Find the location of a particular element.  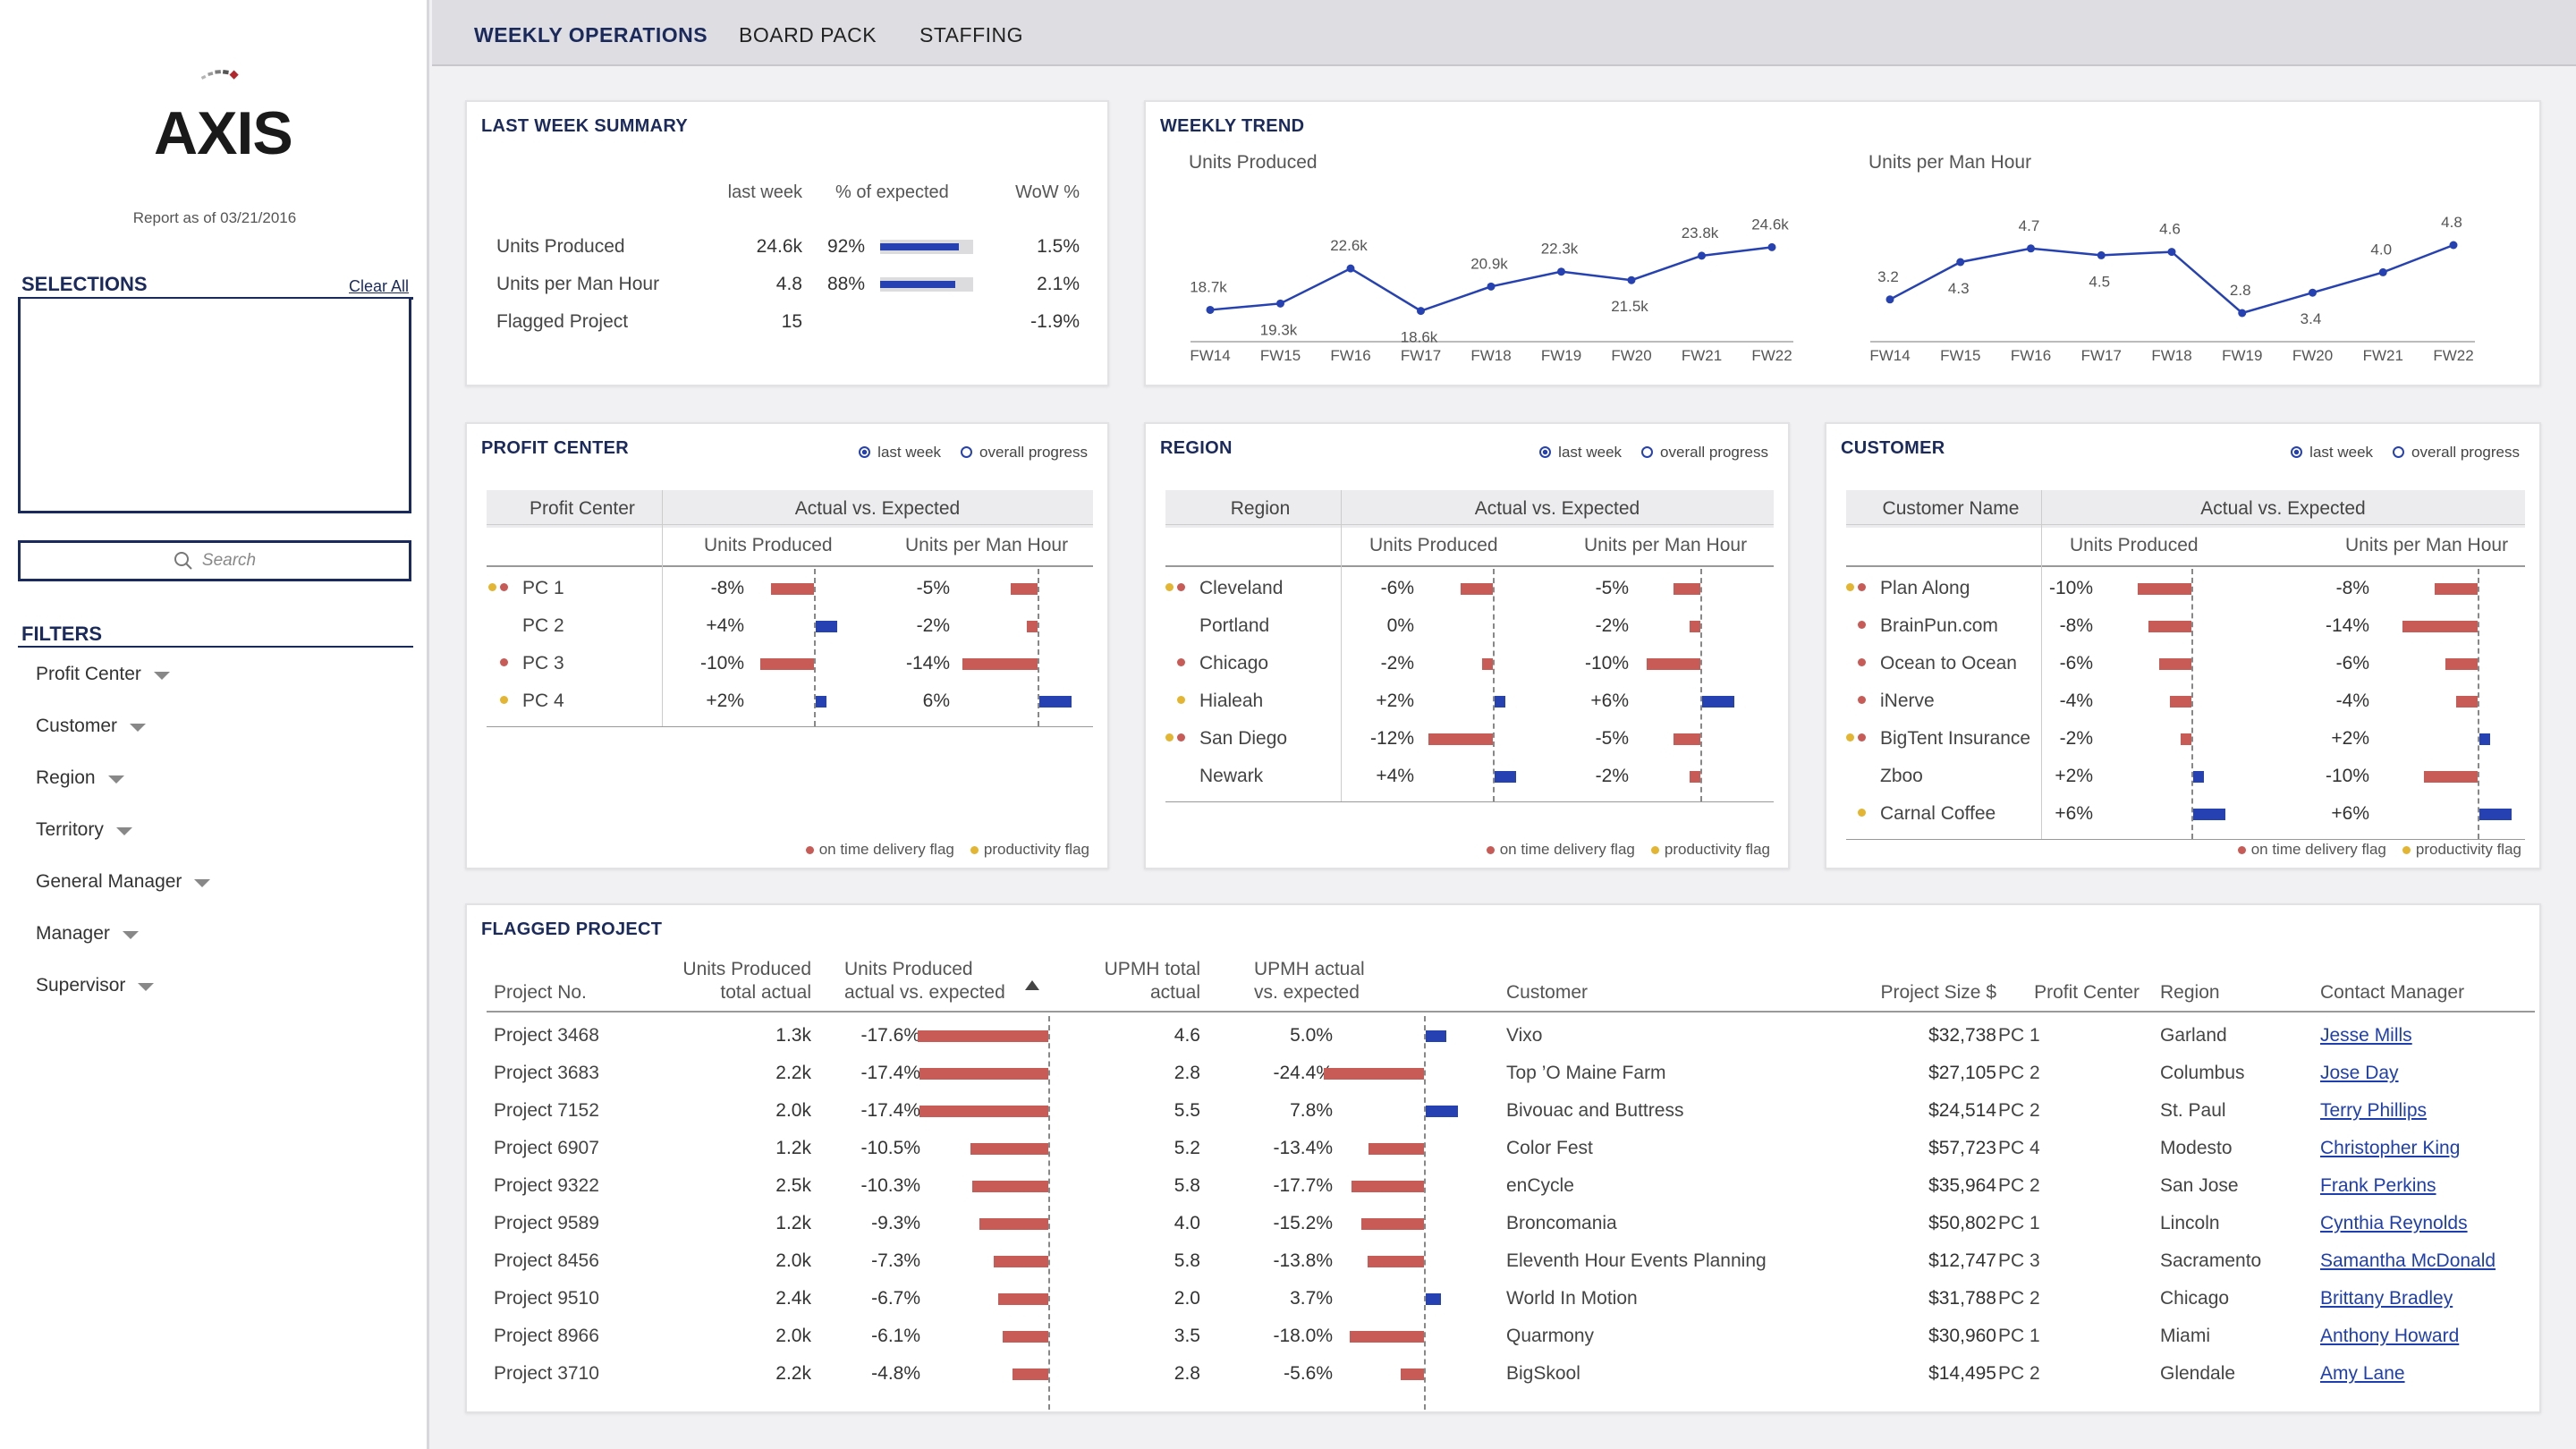

table-row: Plan Along -10% -8% is located at coordinates (2182, 589).